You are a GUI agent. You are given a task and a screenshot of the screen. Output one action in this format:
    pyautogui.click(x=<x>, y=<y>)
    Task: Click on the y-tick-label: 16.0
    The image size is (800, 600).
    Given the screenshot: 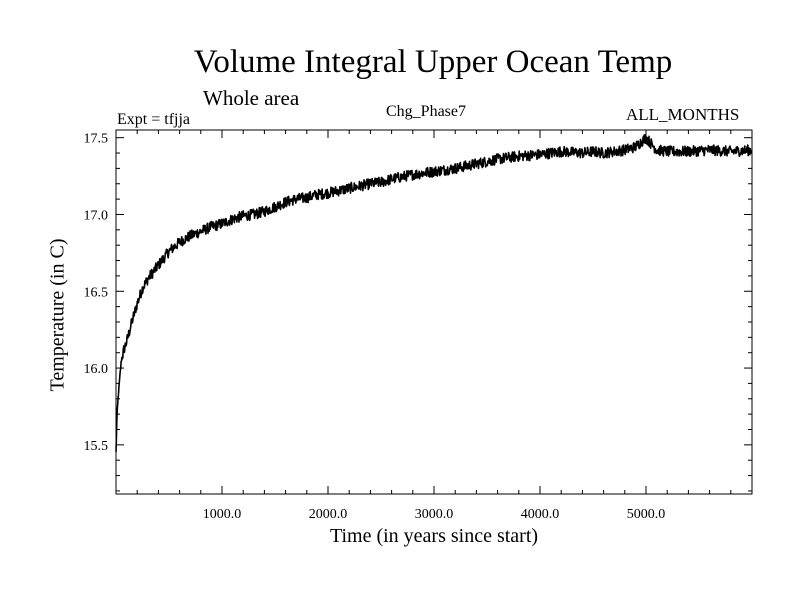 What is the action you would take?
    pyautogui.click(x=96, y=369)
    